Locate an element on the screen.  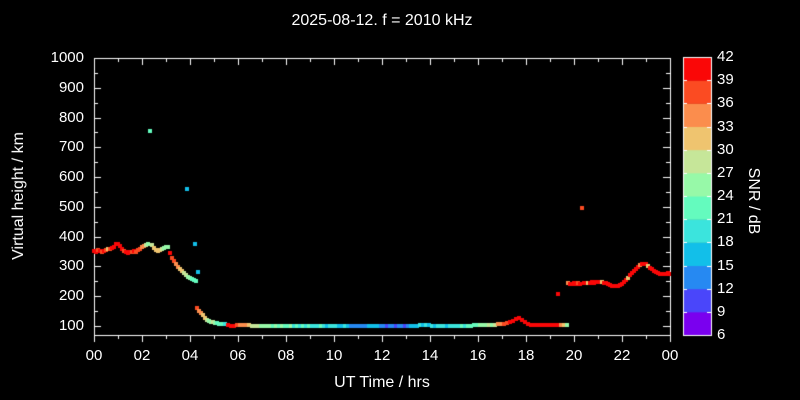
x-tick-label: 20 is located at coordinates (574, 355).